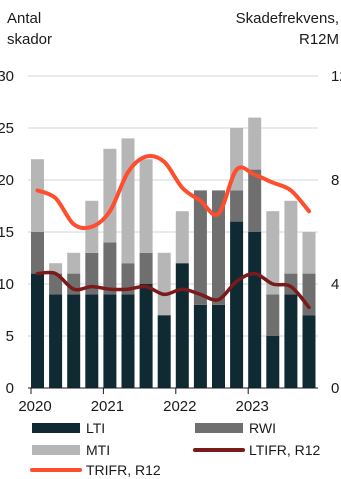 The height and width of the screenshot is (479, 341). What do you see at coordinates (123, 470) in the screenshot?
I see `legend-label-trifr: TRIFR, R12` at bounding box center [123, 470].